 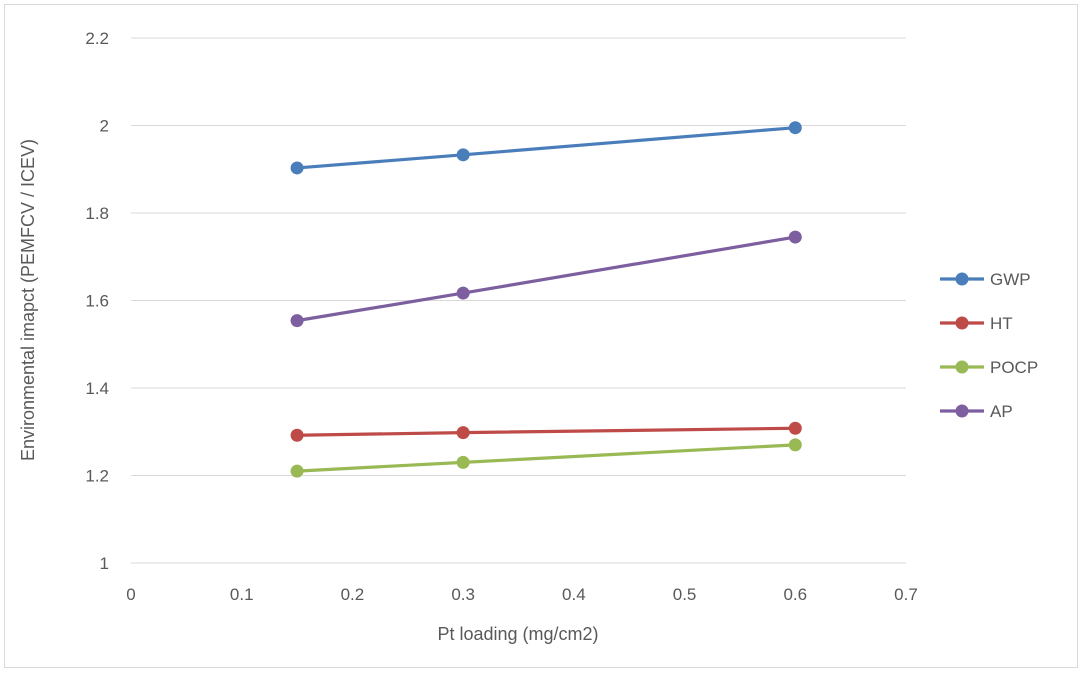 What do you see at coordinates (1001, 323) in the screenshot?
I see `legend-label-ht: HT` at bounding box center [1001, 323].